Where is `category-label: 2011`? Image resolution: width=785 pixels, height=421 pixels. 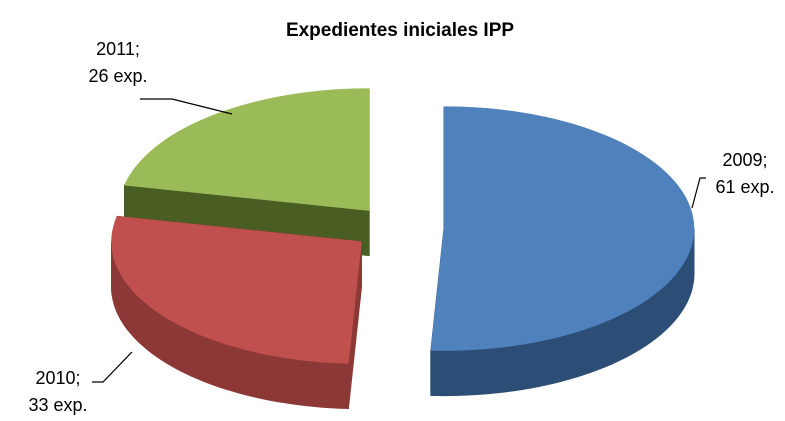 category-label: 2011 is located at coordinates (115, 49).